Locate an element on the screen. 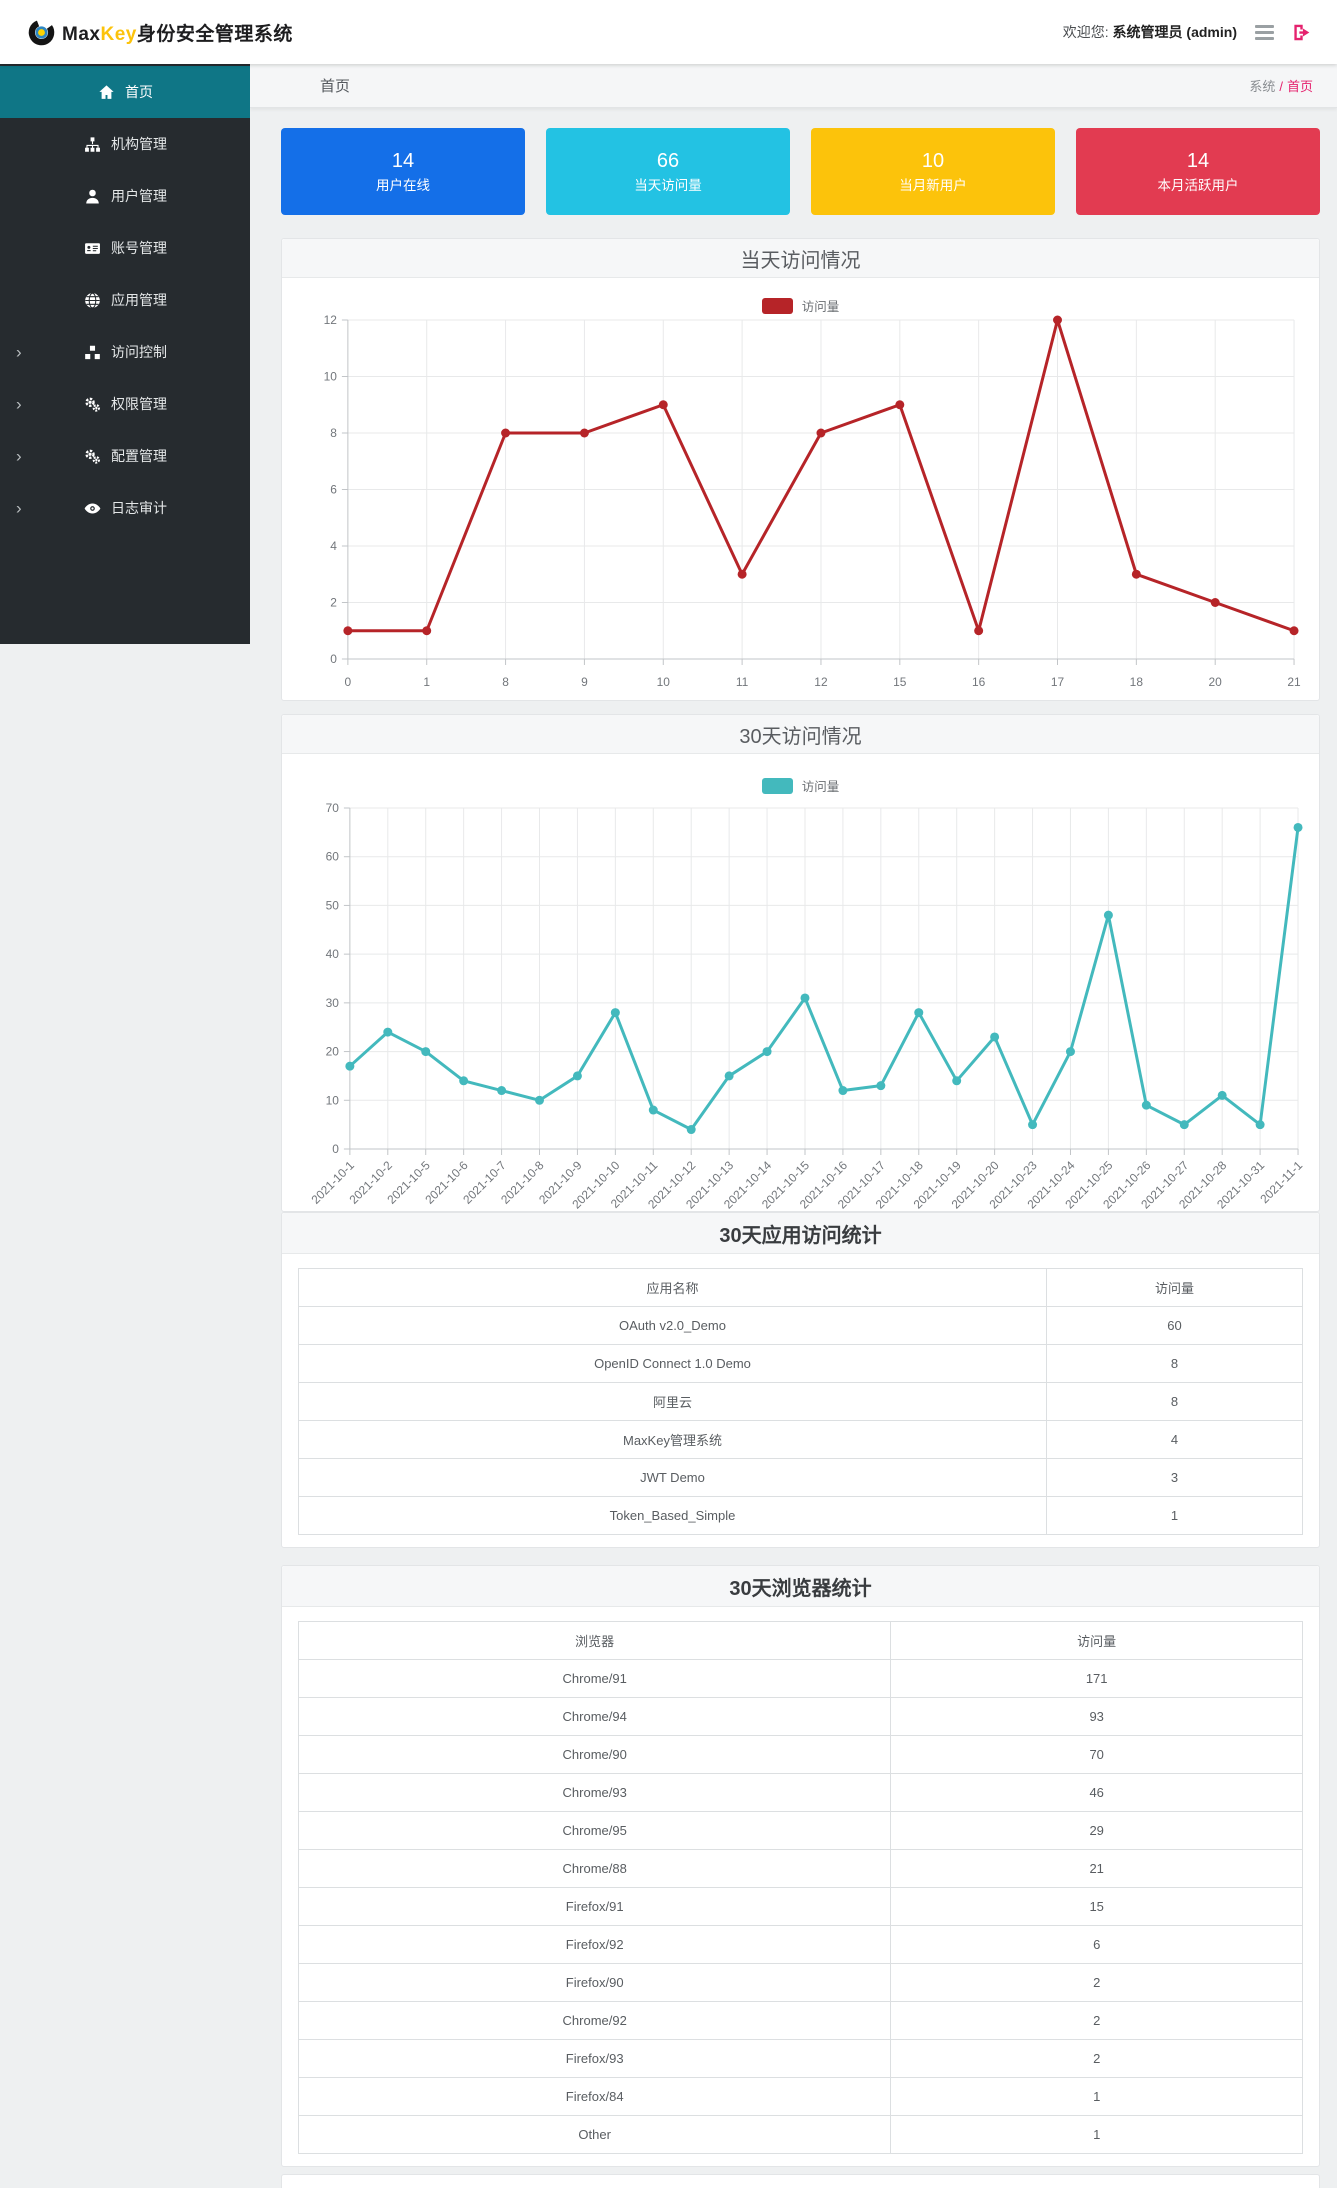  stat-label: 本月活跃用户 is located at coordinates (1198, 185).